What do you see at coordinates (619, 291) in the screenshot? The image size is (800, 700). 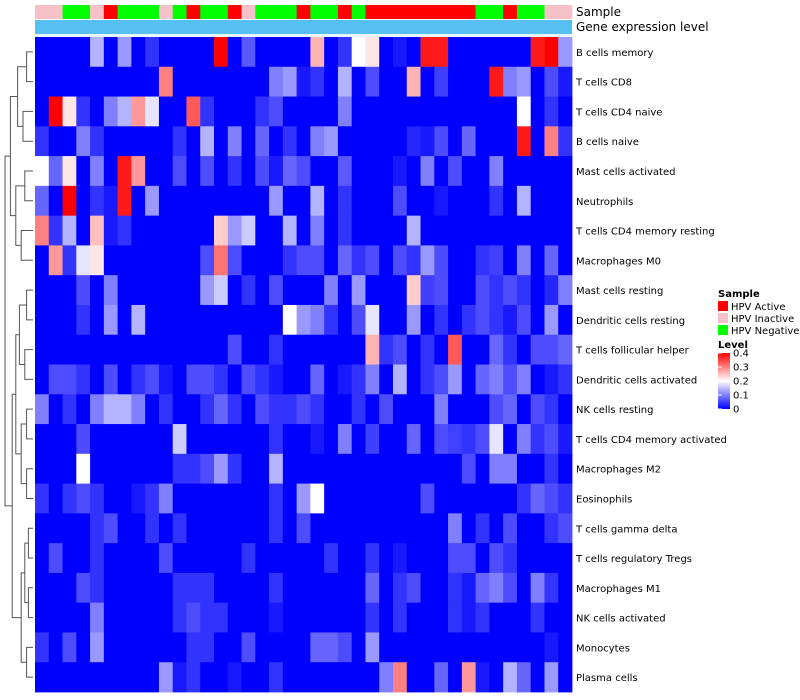 I see `row-label: Mast cells resting` at bounding box center [619, 291].